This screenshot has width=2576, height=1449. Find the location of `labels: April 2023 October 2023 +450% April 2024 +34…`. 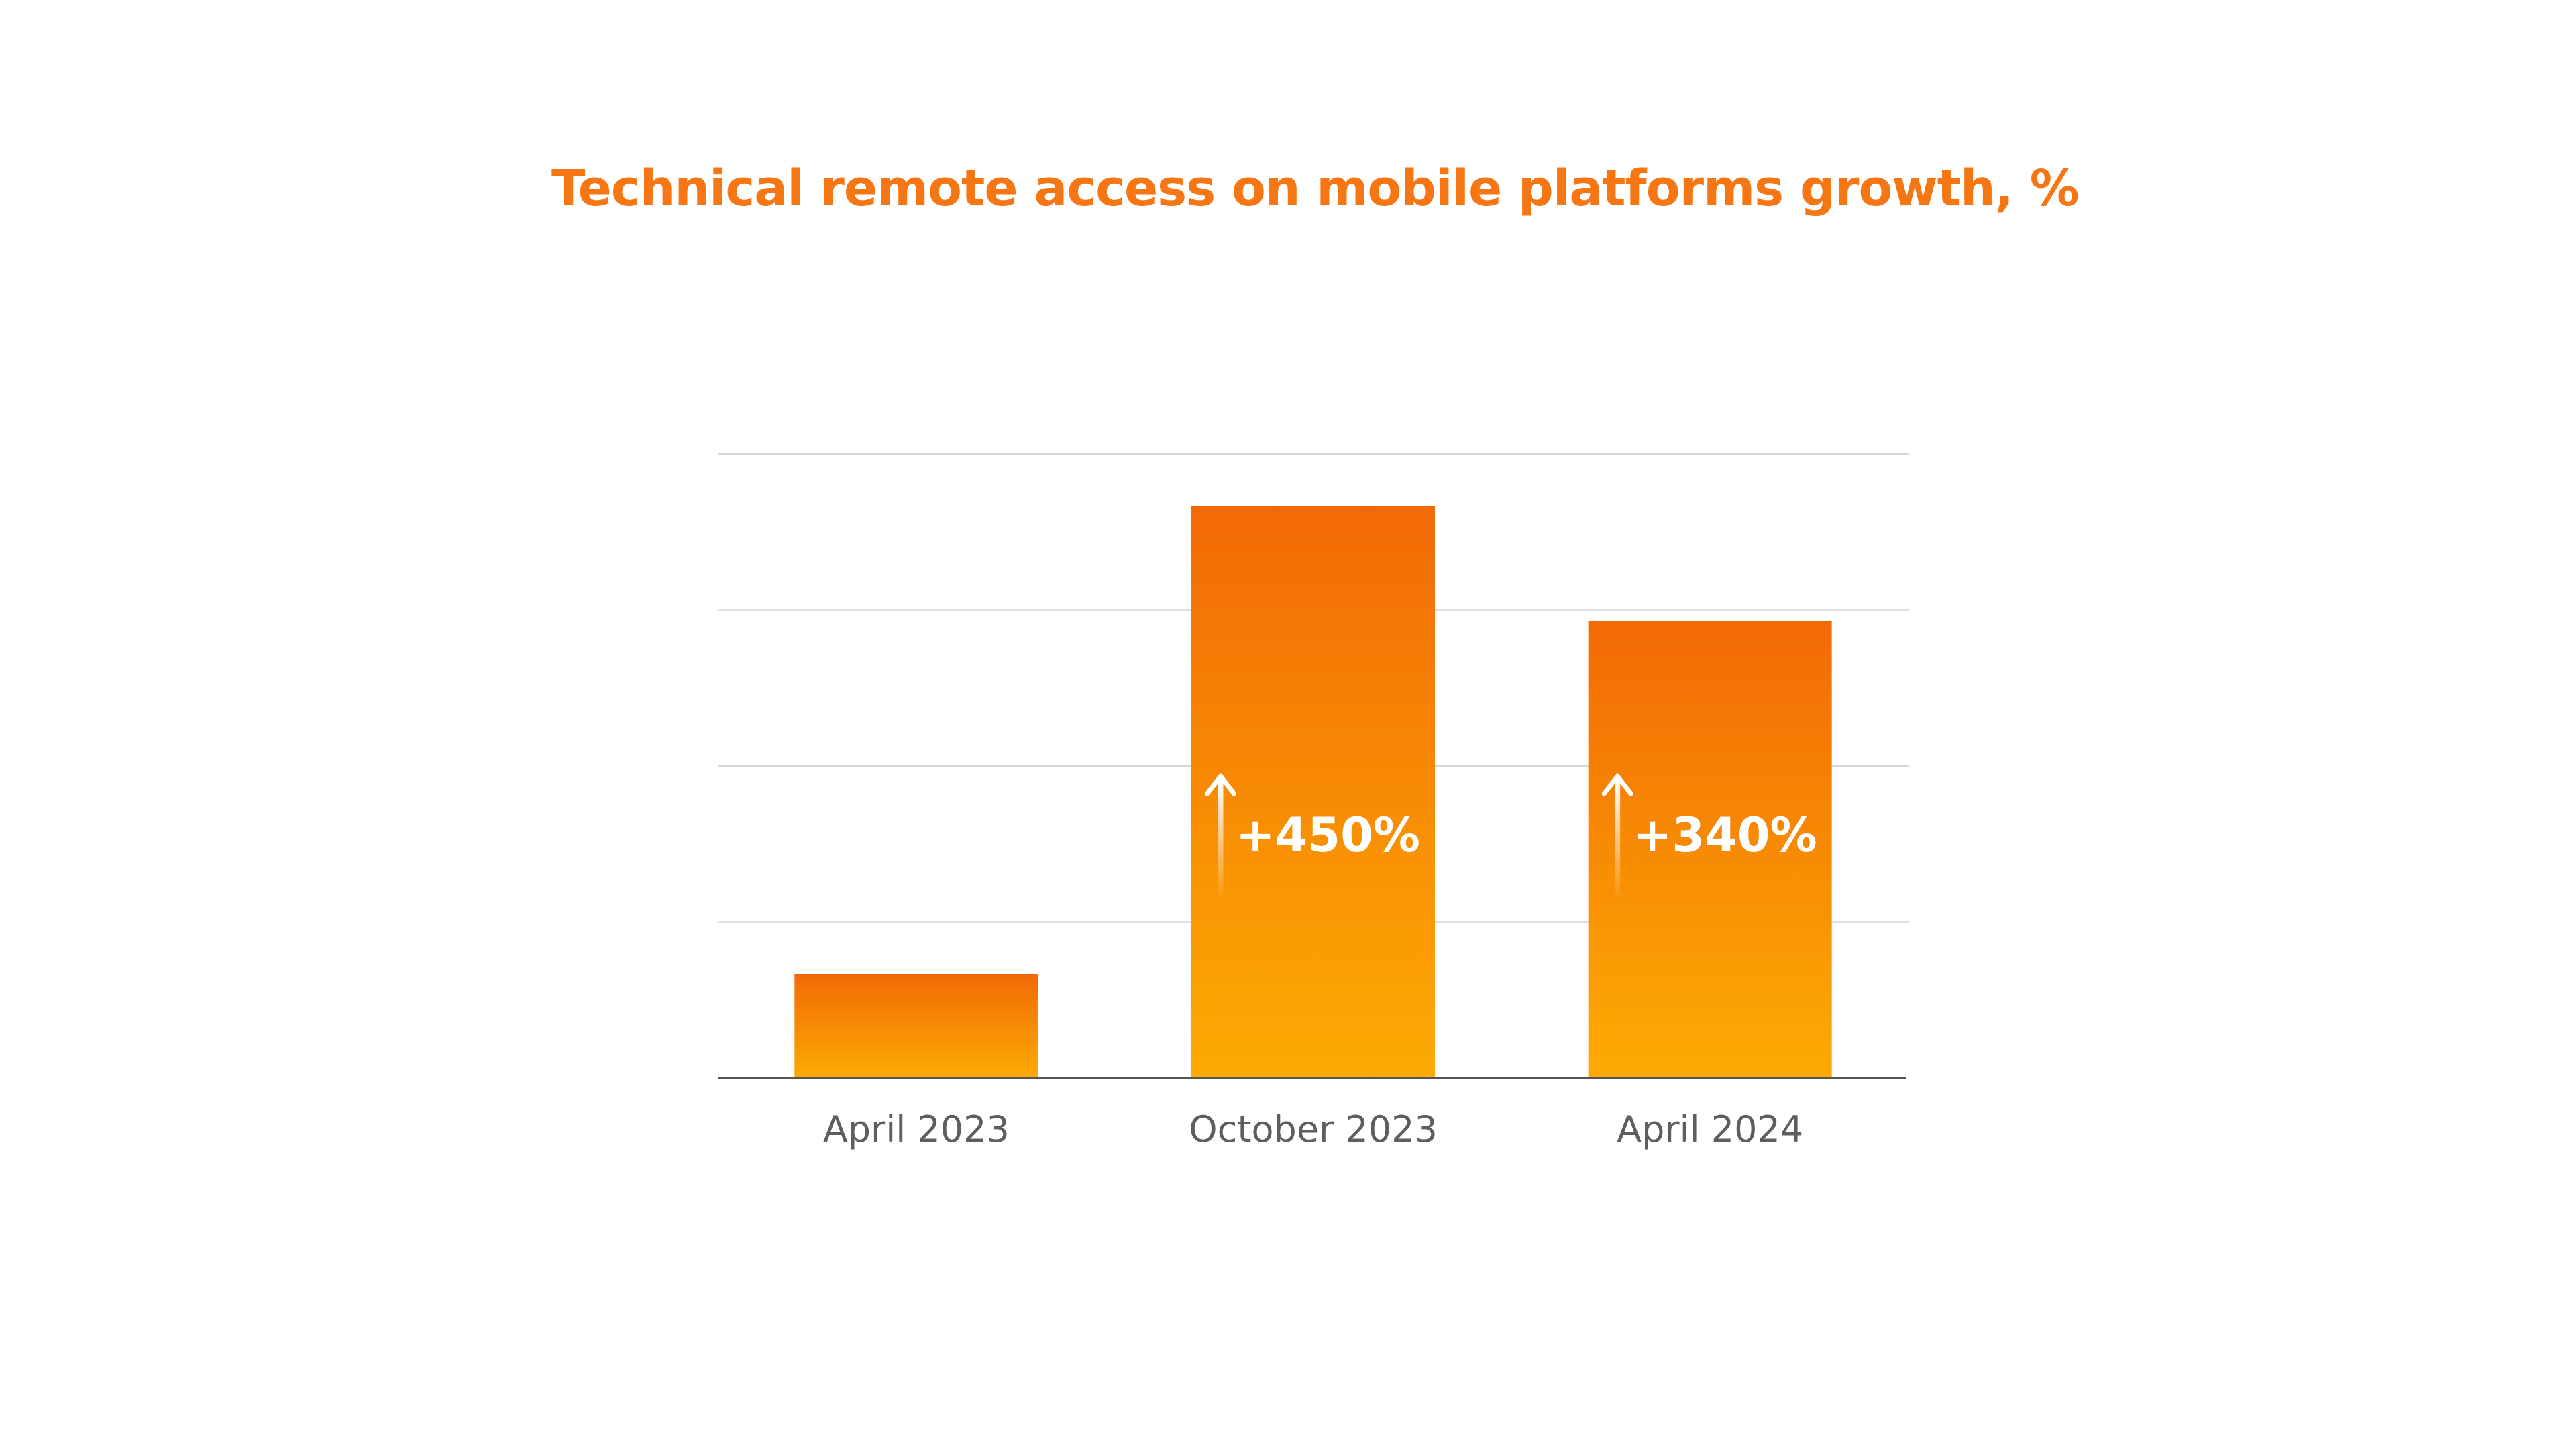

labels: April 2023 October 2023 +450% April 2024 +34… is located at coordinates (1320, 961).